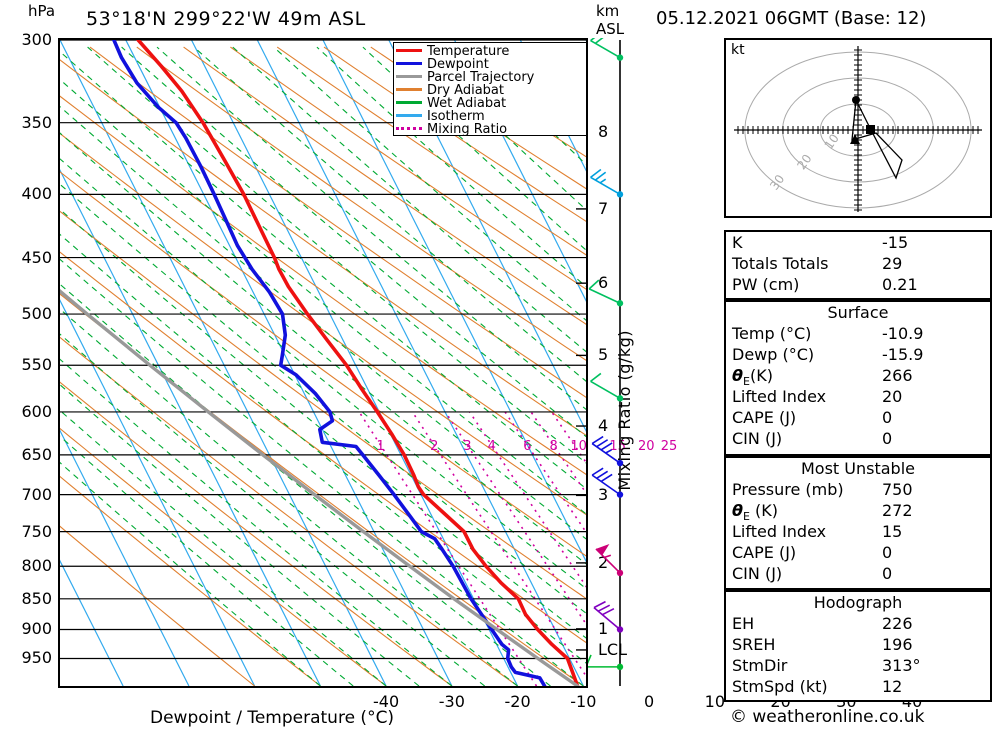 The width and height of the screenshot is (1000, 733). I want to click on legend-item-dry-adiabat: Dry Adiabat, so click(491, 90).